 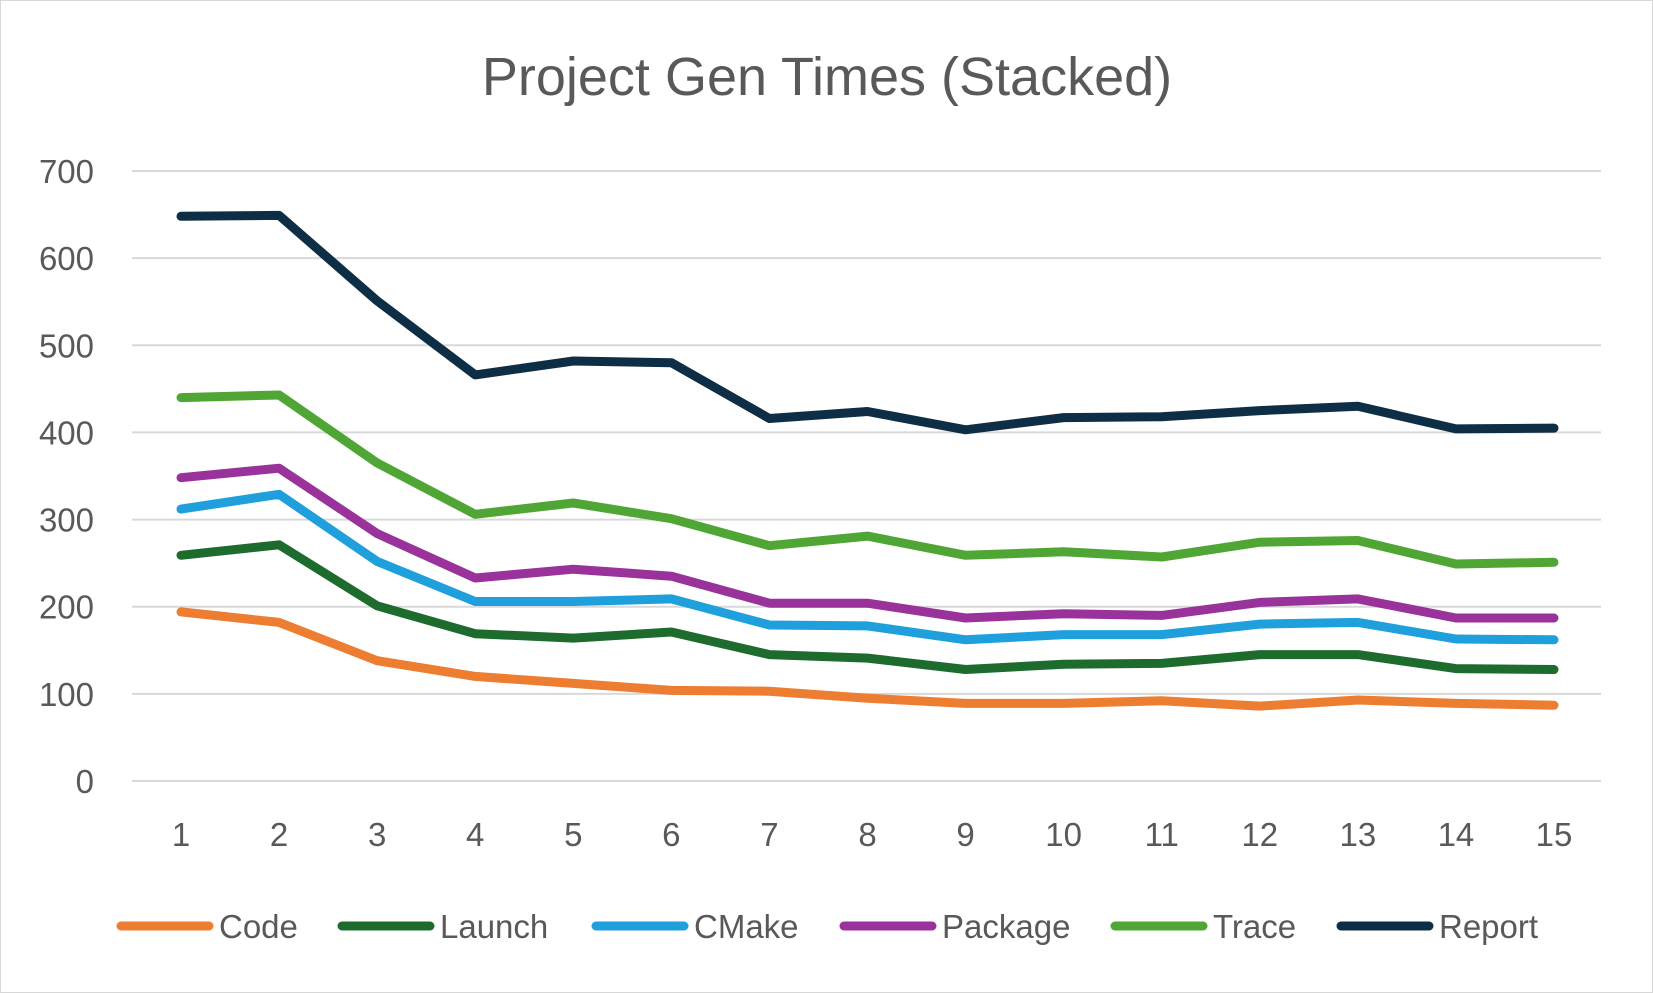 What do you see at coordinates (66, 258) in the screenshot?
I see `y-tick-label: 600` at bounding box center [66, 258].